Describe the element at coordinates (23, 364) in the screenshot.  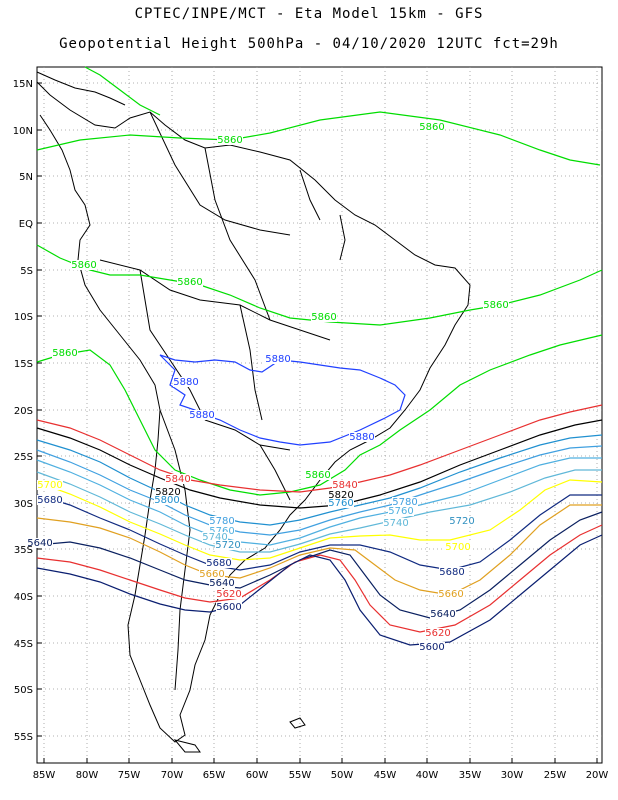
I see `lat-label: 15S` at that location.